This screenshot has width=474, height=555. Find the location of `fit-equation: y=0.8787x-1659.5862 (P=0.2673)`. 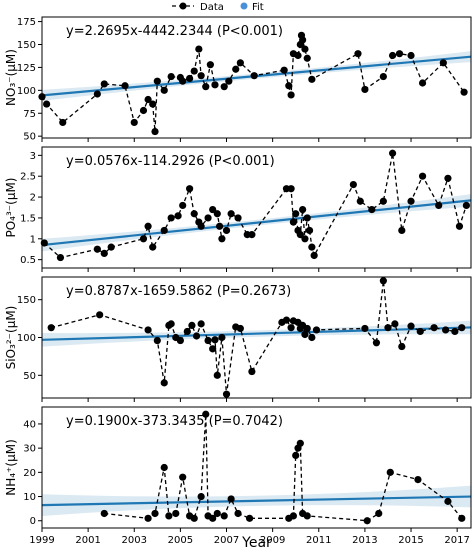

fit-equation: y=0.8787x-1659.5862 (P=0.2673) is located at coordinates (178, 291).